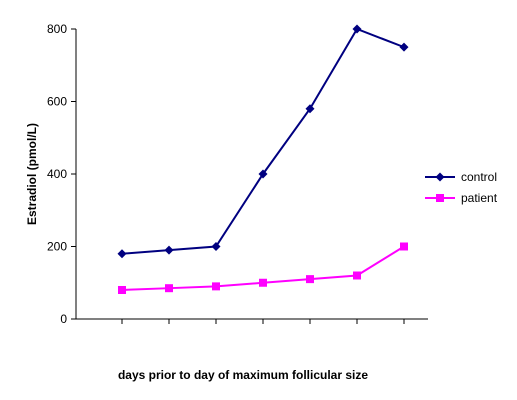  What do you see at coordinates (263, 321) in the screenshot?
I see `x-ticks` at bounding box center [263, 321].